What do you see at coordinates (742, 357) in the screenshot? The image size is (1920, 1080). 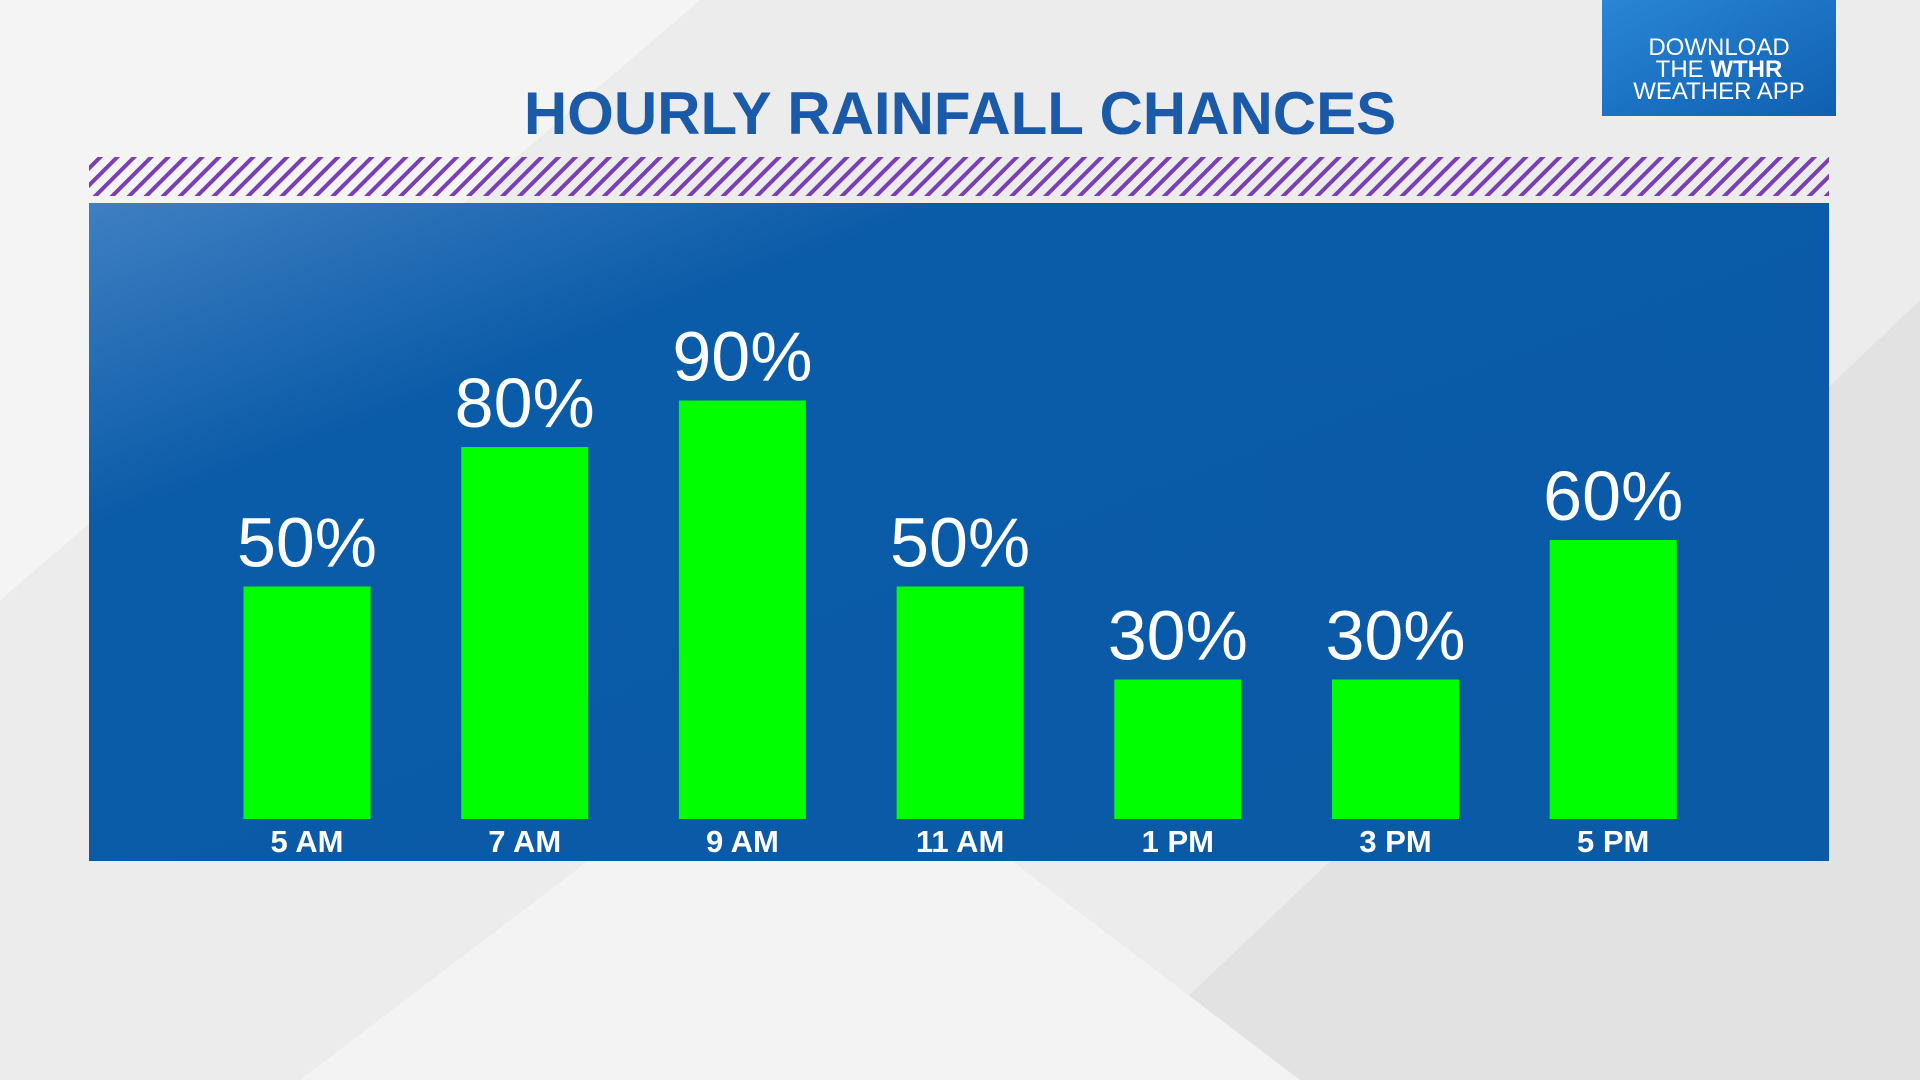 I see `value-label: 90%` at bounding box center [742, 357].